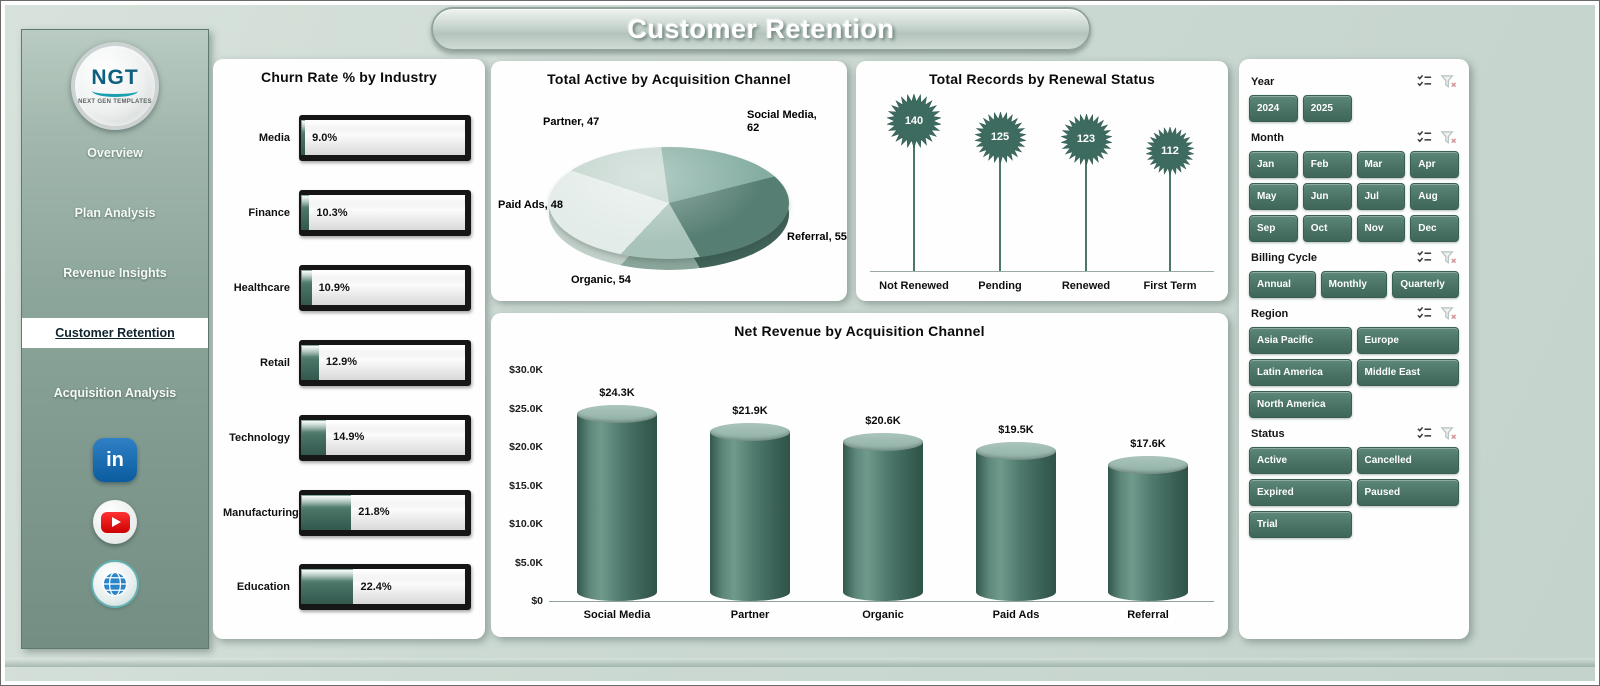 This screenshot has width=1600, height=686. Describe the element at coordinates (526, 370) in the screenshot. I see `y-axis-tick: $30.0K` at that location.